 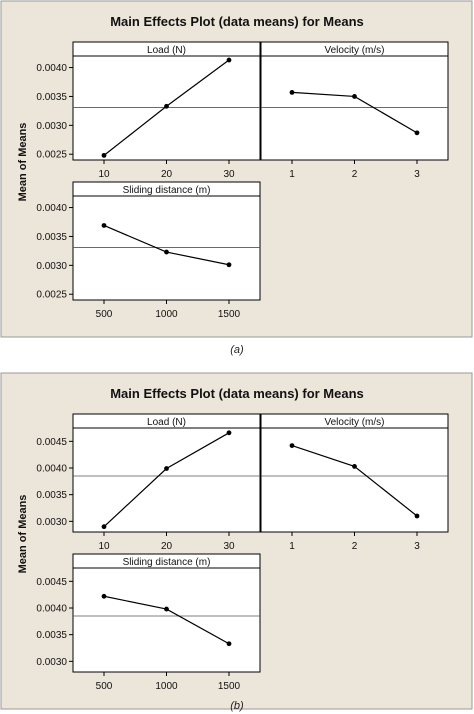 I want to click on panel-1: Load (N) 0.0025 0.0030 0.0035 0.0040 10 20 30, so click(x=148, y=110).